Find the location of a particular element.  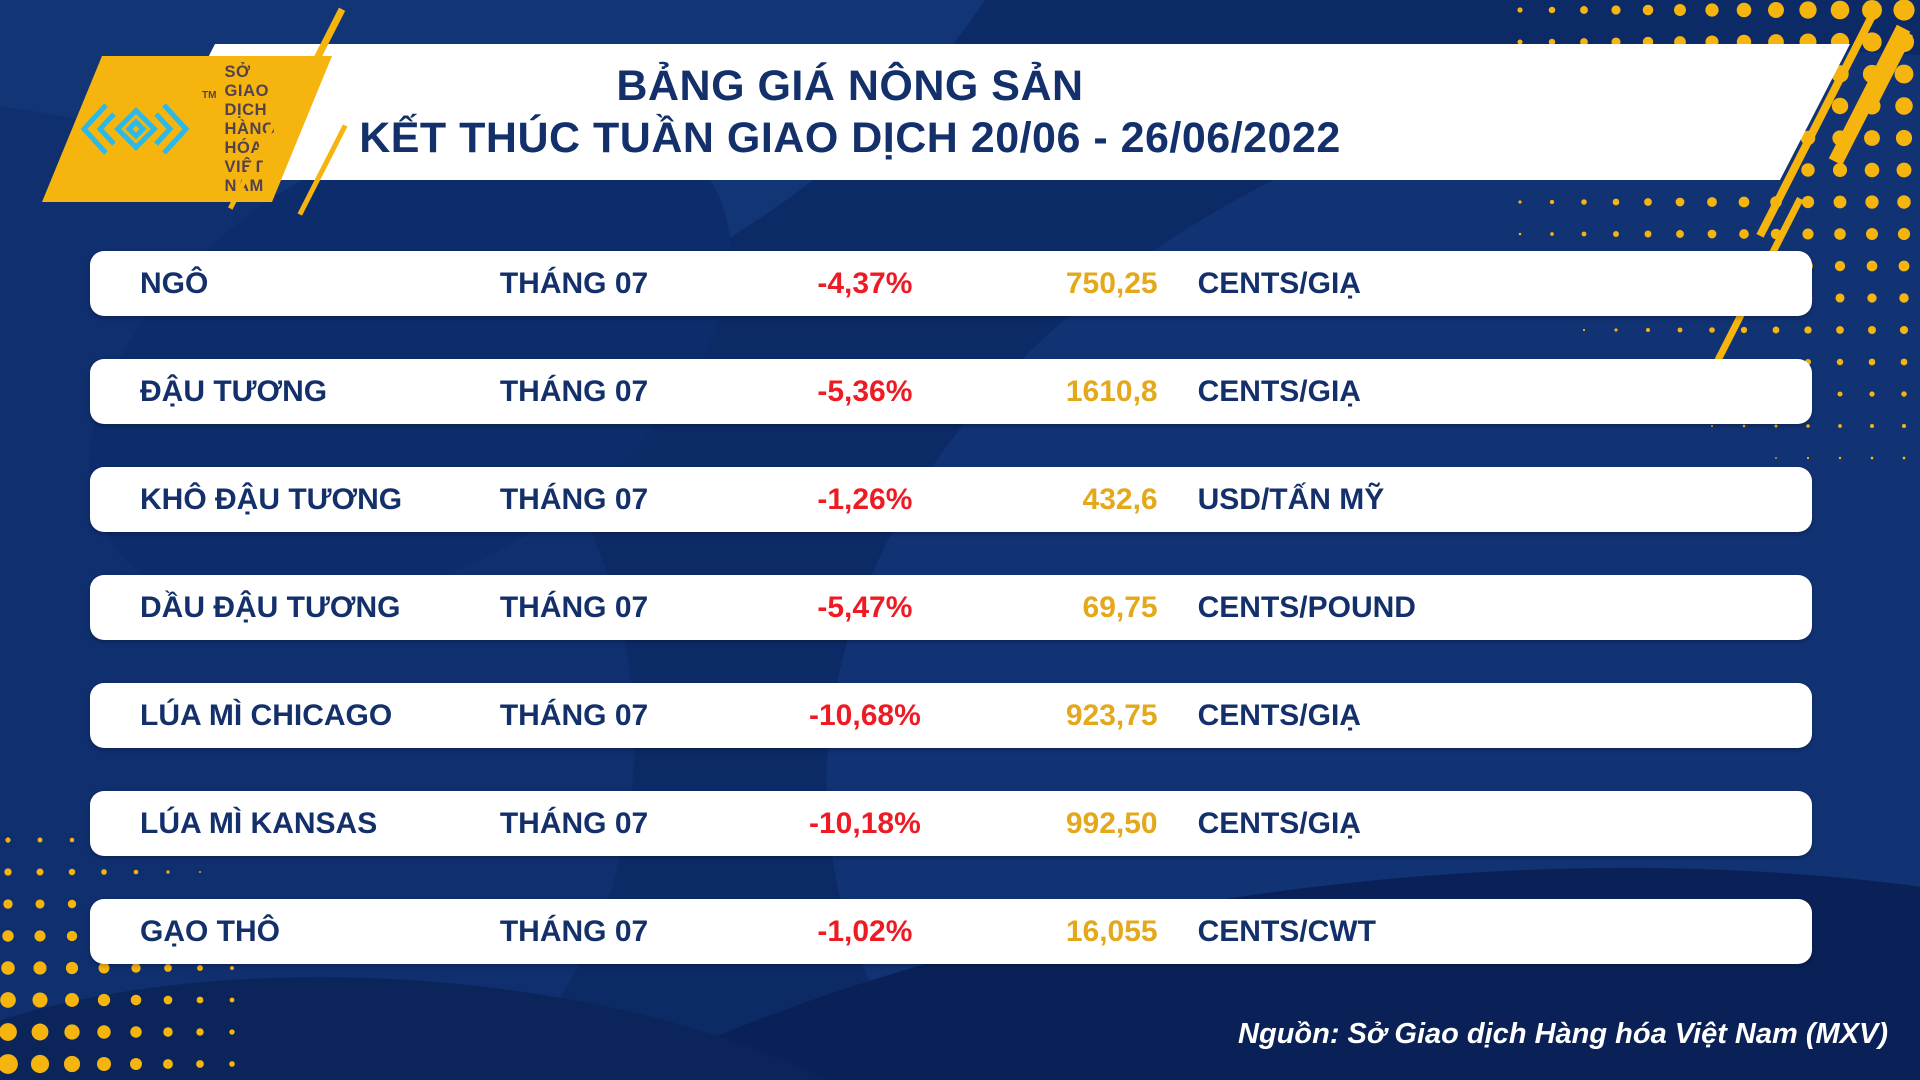

weekly-change: -1,26% is located at coordinates (865, 499).